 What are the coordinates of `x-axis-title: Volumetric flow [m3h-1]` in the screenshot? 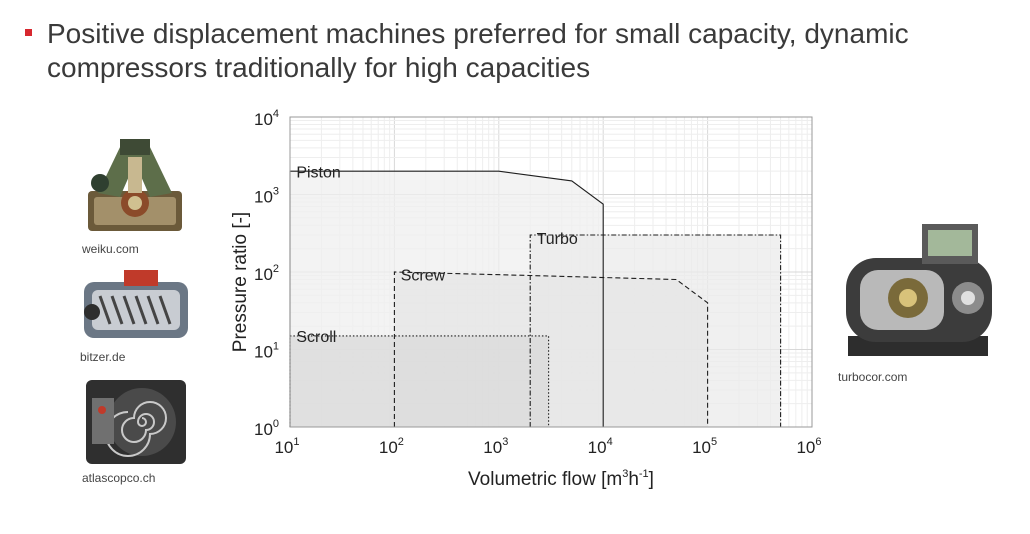 It's located at (561, 479).